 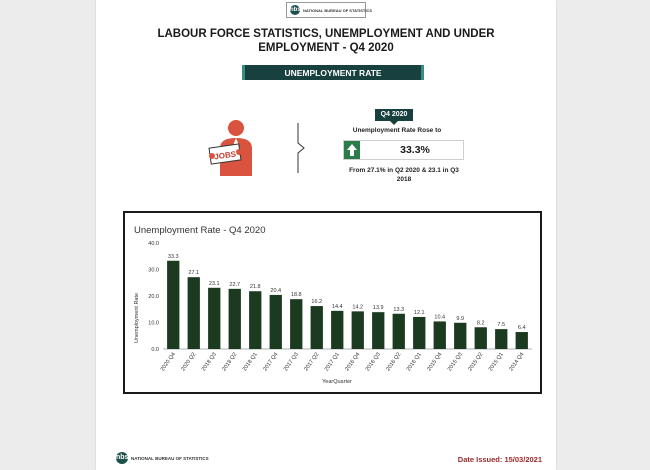 What do you see at coordinates (332, 362) in the screenshot?
I see `x-tick-label: 2017 Q1` at bounding box center [332, 362].